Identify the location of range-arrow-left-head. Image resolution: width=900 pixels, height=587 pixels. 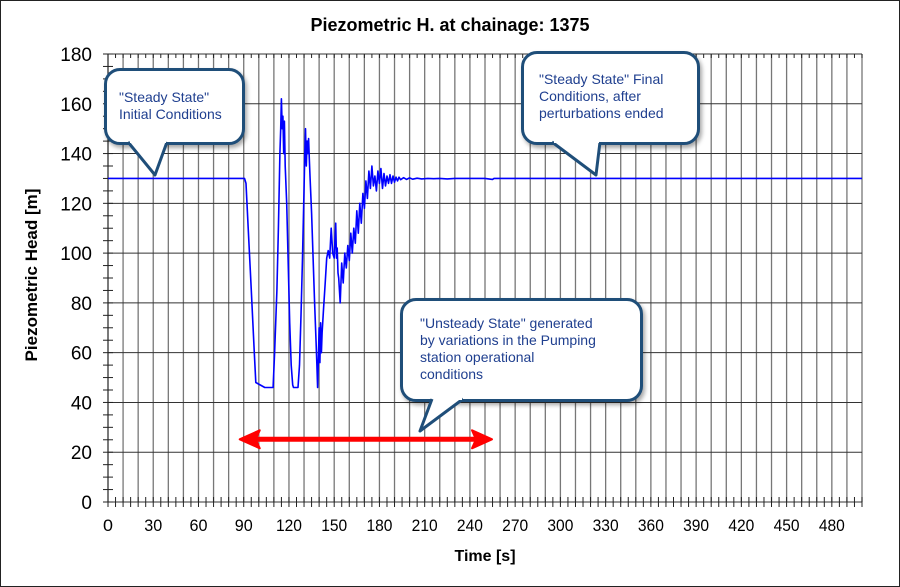
(249, 439).